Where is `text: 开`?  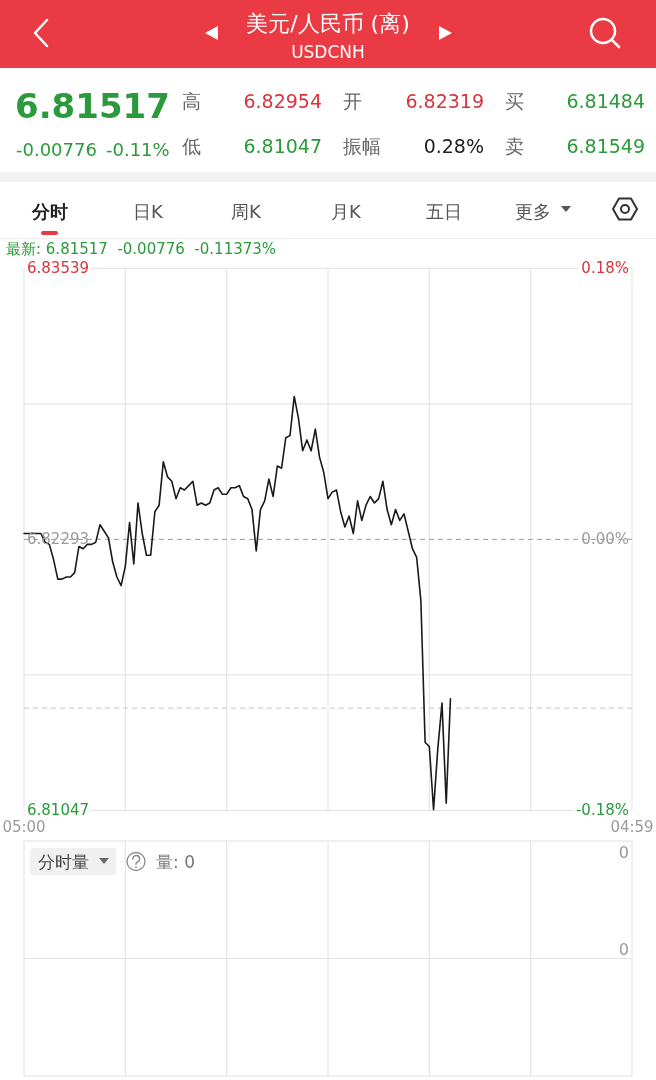
text: 开 is located at coordinates (352, 101).